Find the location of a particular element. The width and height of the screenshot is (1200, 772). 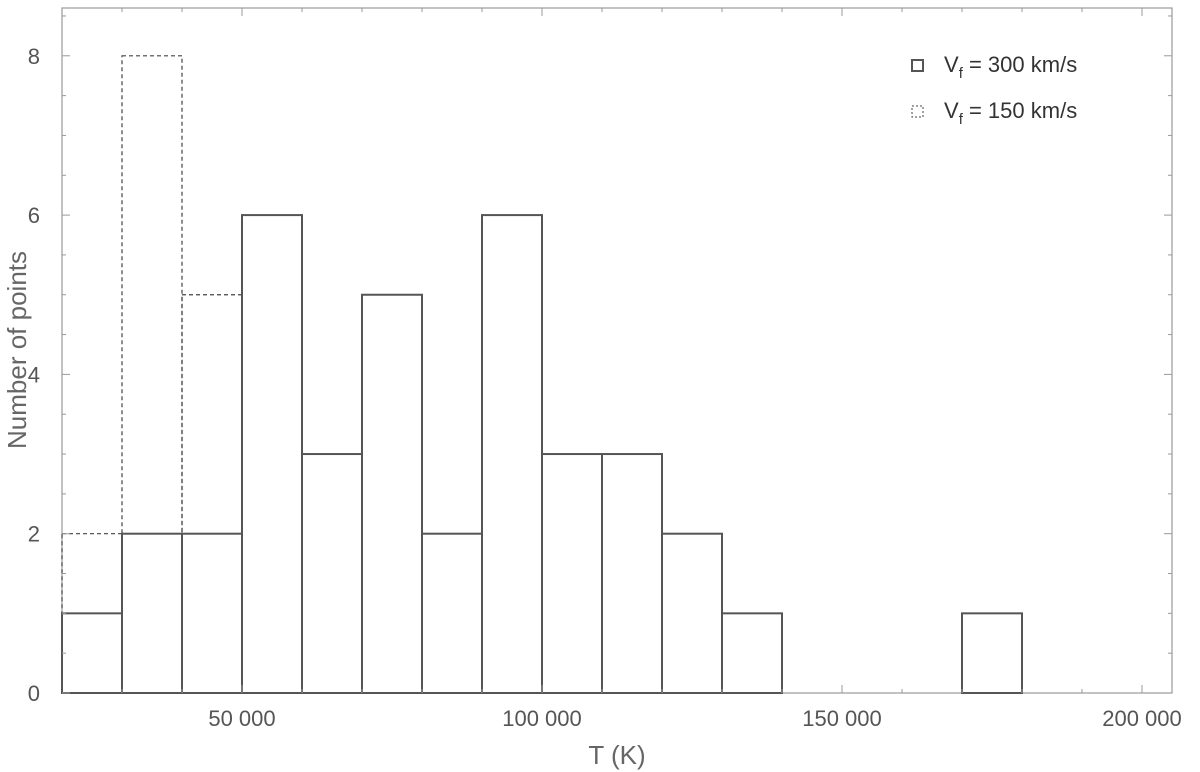

legend-label: Vf = 150 km/s is located at coordinates (1010, 113).